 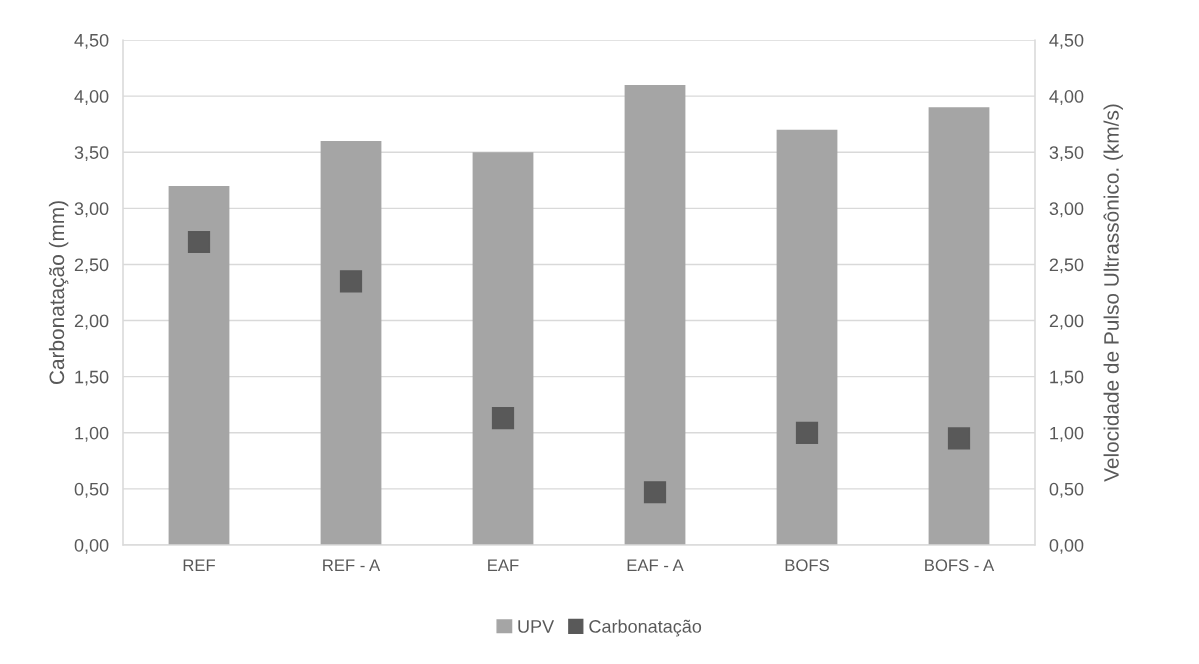 What do you see at coordinates (91, 210) in the screenshot?
I see `y-tick-label: 3,00` at bounding box center [91, 210].